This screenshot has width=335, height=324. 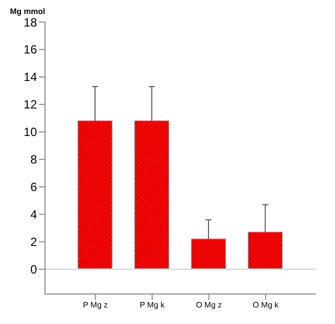 I want to click on x-tick-label: P Mg z, so click(x=95, y=305).